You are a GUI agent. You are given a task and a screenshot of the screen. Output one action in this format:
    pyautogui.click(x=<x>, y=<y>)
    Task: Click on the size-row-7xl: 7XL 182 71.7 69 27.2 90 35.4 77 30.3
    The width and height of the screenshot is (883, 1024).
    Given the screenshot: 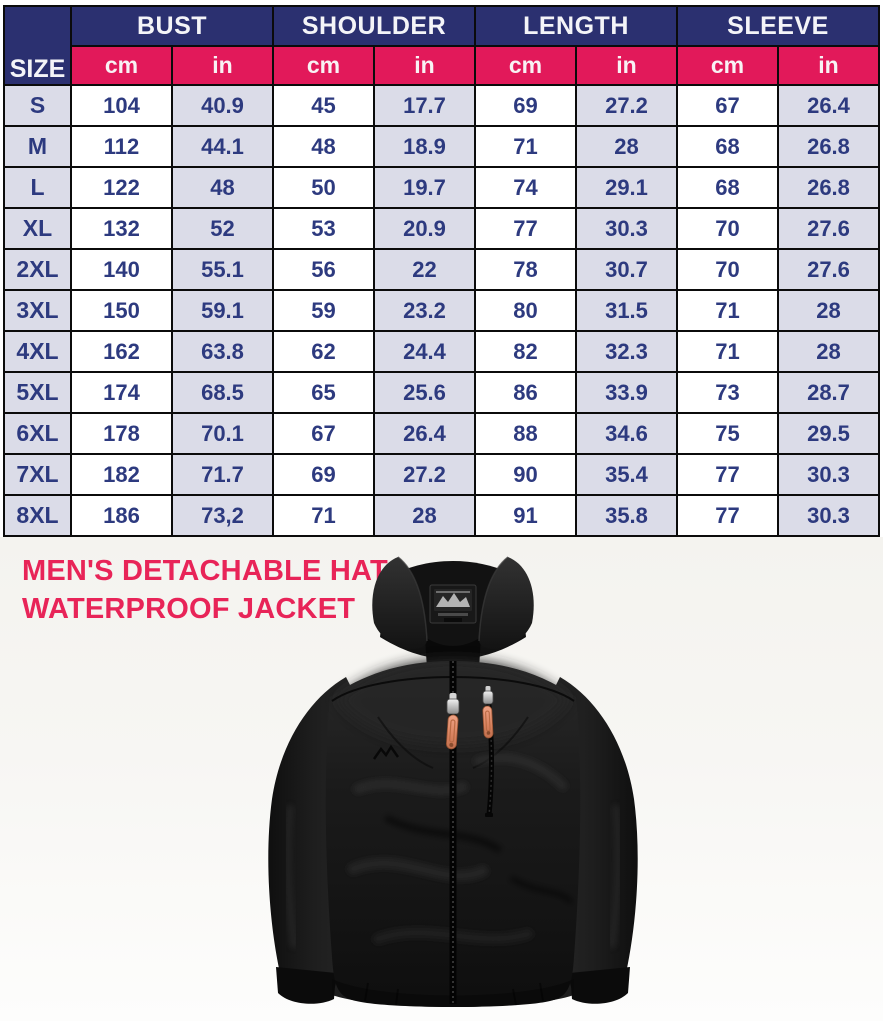 What is the action you would take?
    pyautogui.click(x=441, y=474)
    